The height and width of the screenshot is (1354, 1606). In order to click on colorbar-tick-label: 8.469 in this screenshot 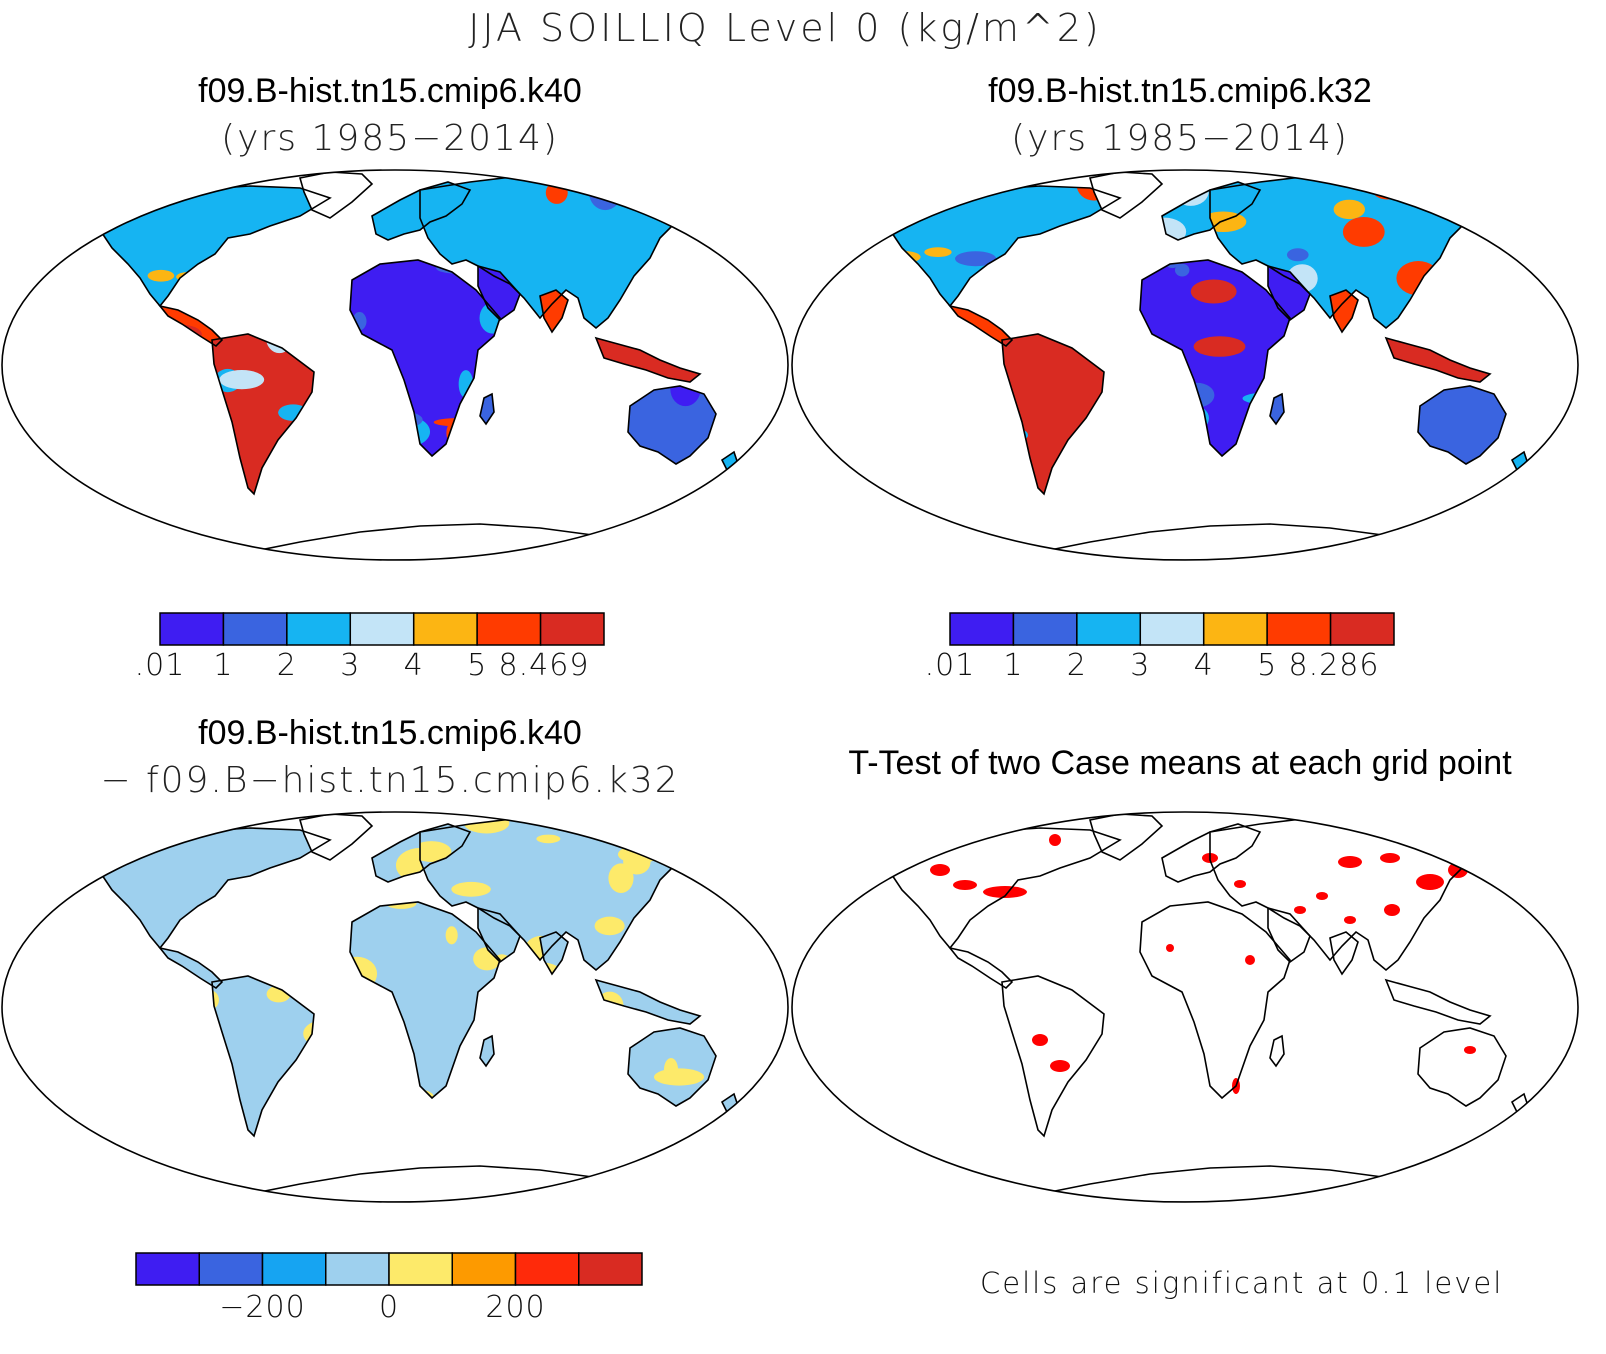, I will do `click(544, 665)`.